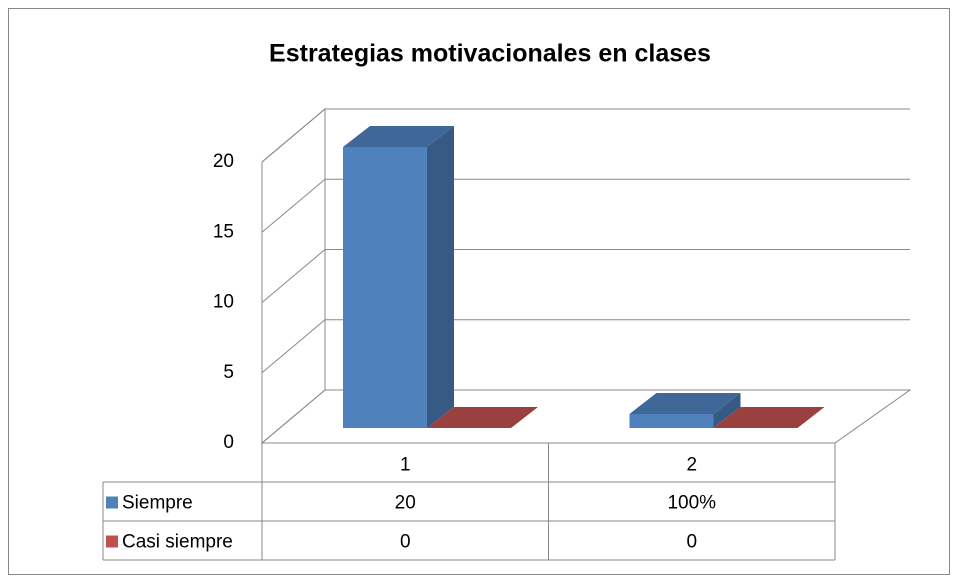  I want to click on table-value: 100%, so click(691, 503).